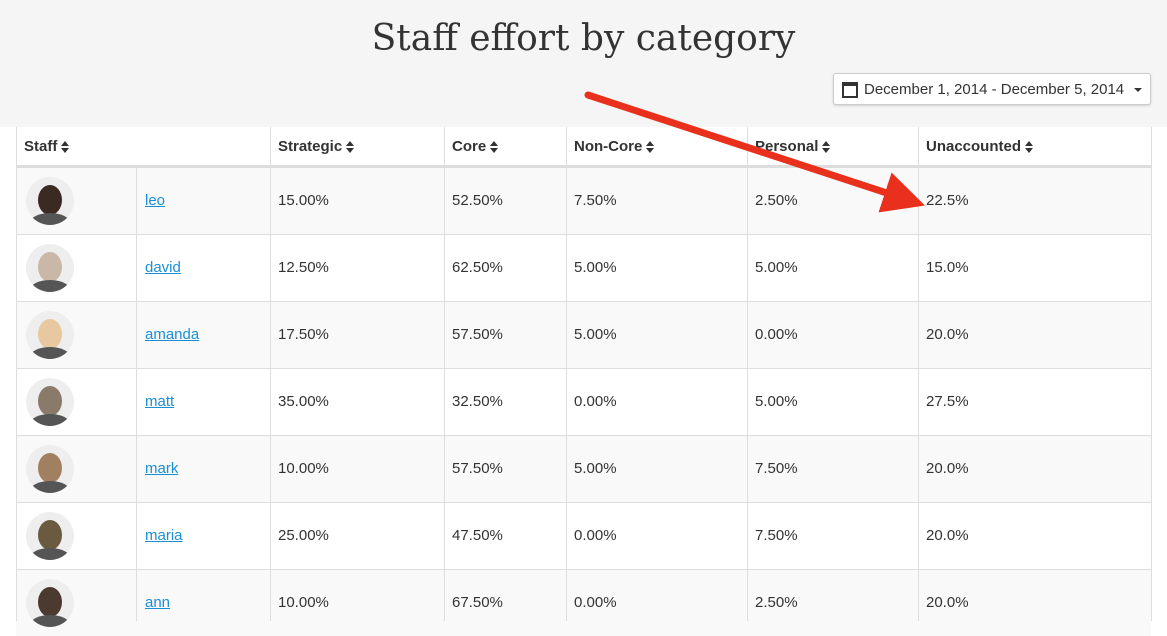 The height and width of the screenshot is (636, 1167). I want to click on column-header-text: Strategic, so click(310, 146).